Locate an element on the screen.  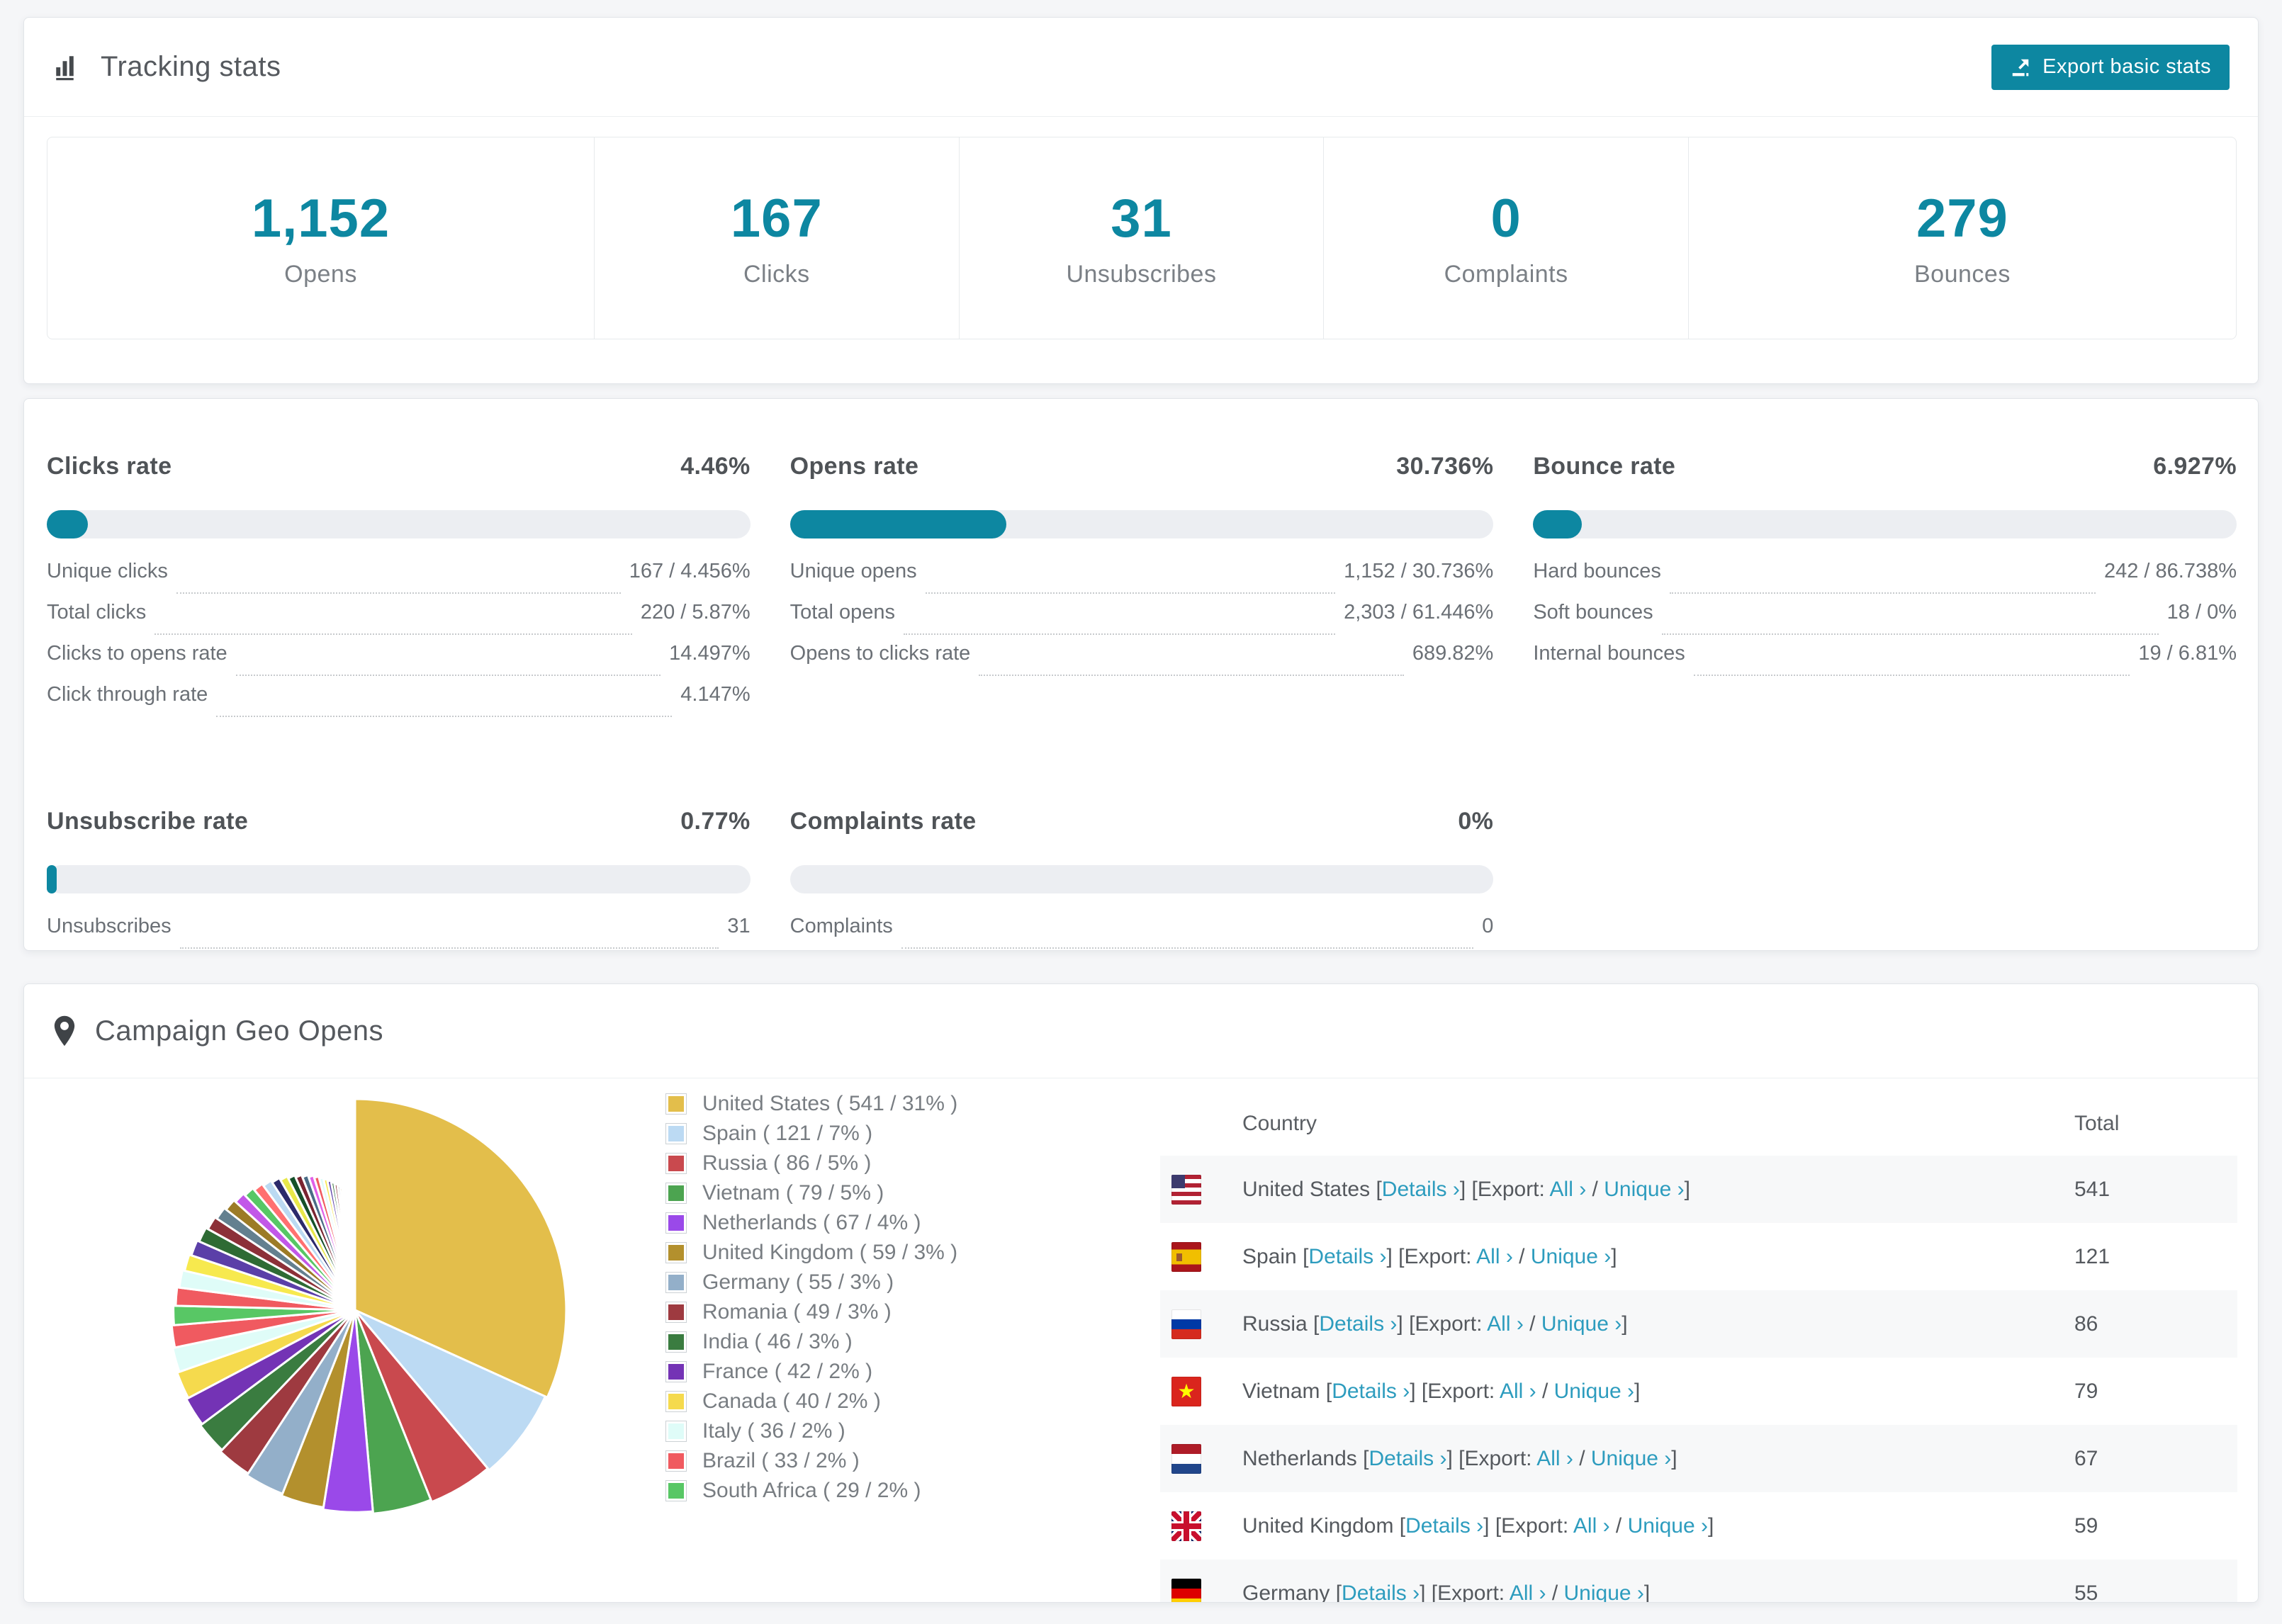
legend-label: Brazil ( 33 / 2% ) is located at coordinates (781, 1461).